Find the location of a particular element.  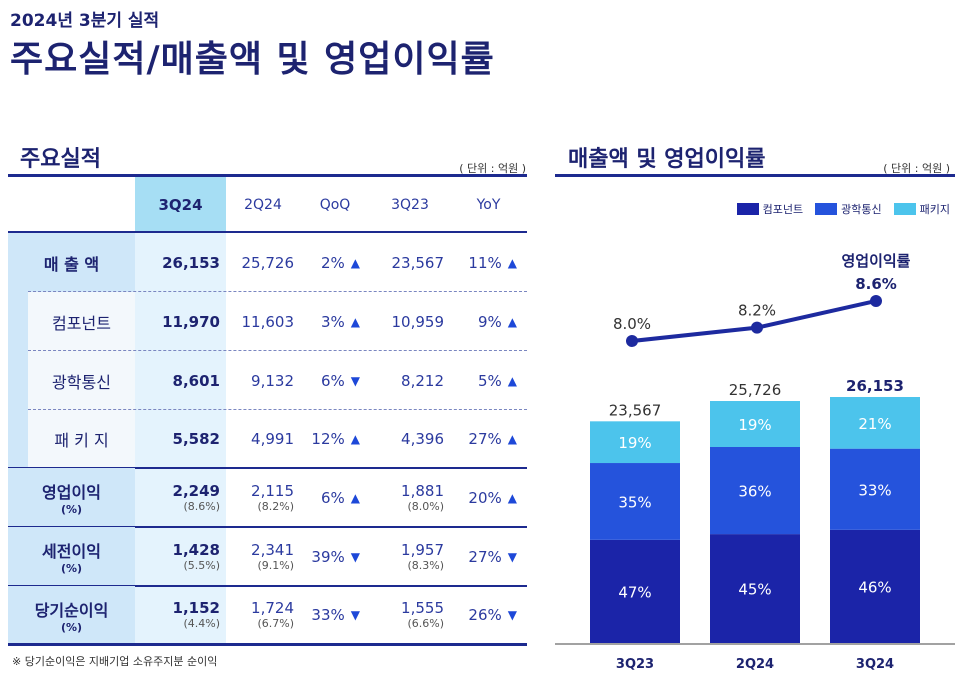

chart-legend: 컴포넌트 광학통신 패키지 is located at coordinates (837, 209).